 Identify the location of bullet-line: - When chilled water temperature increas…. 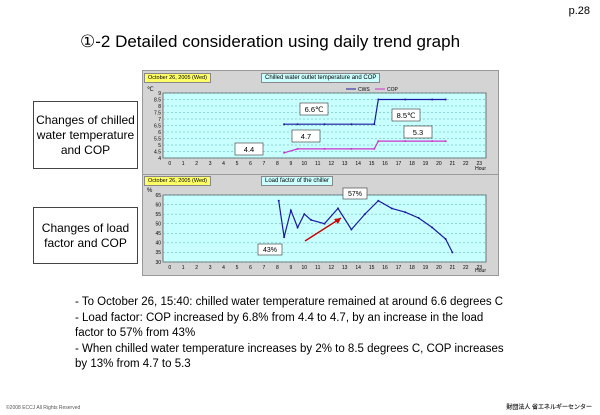
(289, 348).